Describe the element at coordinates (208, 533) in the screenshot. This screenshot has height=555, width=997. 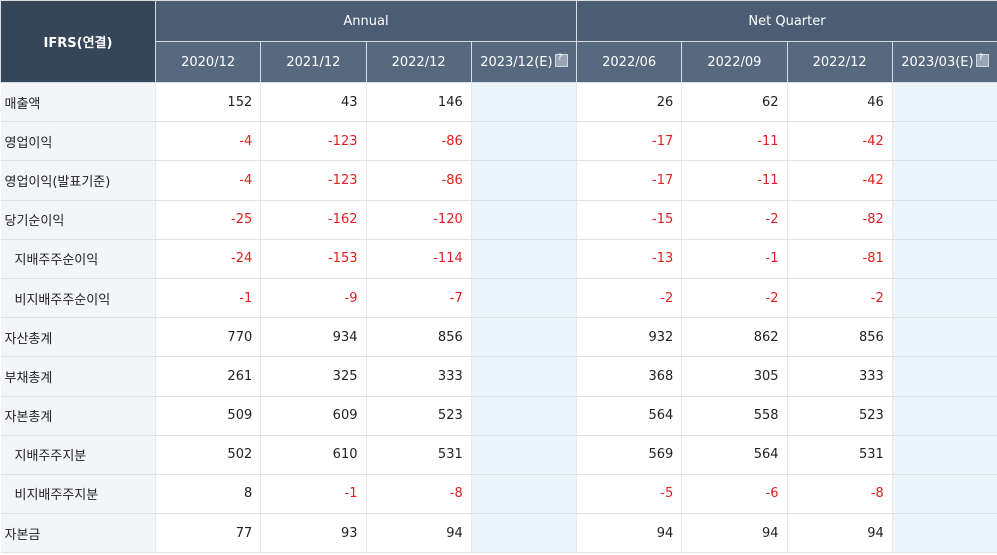
I see `value-cell: 77` at that location.